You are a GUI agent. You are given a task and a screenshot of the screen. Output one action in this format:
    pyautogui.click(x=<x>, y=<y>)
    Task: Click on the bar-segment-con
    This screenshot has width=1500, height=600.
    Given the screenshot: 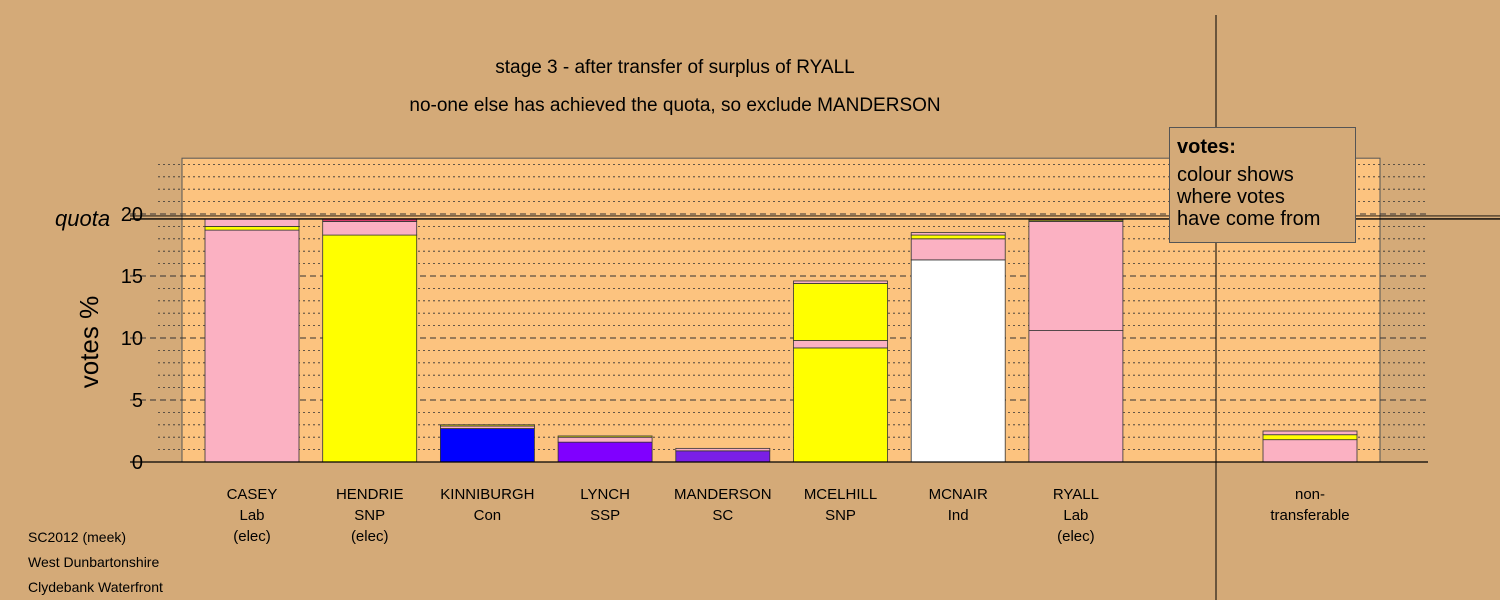 What is the action you would take?
    pyautogui.click(x=487, y=445)
    